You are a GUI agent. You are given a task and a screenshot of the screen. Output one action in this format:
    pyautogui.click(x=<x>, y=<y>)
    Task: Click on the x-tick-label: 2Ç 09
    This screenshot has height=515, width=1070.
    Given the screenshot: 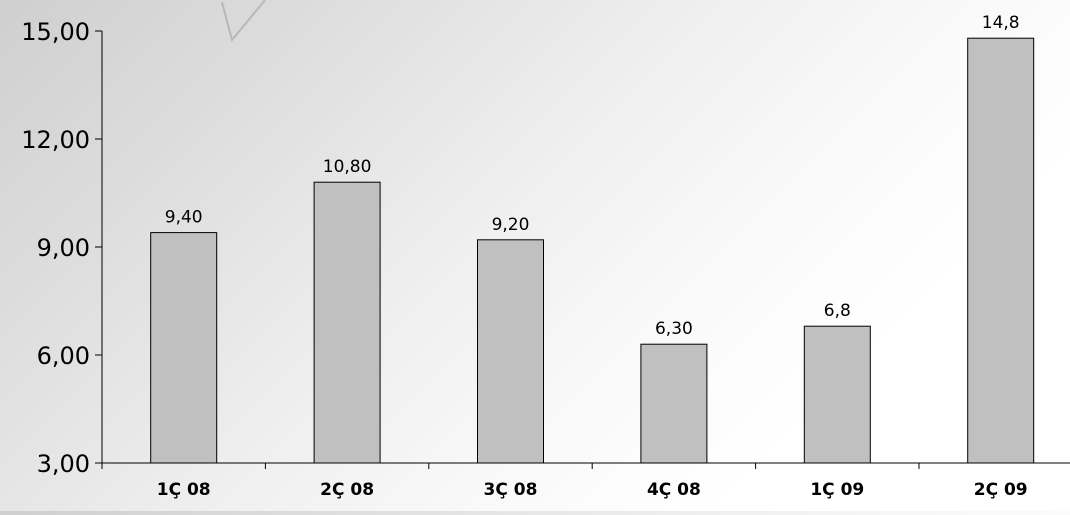 What is the action you would take?
    pyautogui.click(x=1001, y=490)
    